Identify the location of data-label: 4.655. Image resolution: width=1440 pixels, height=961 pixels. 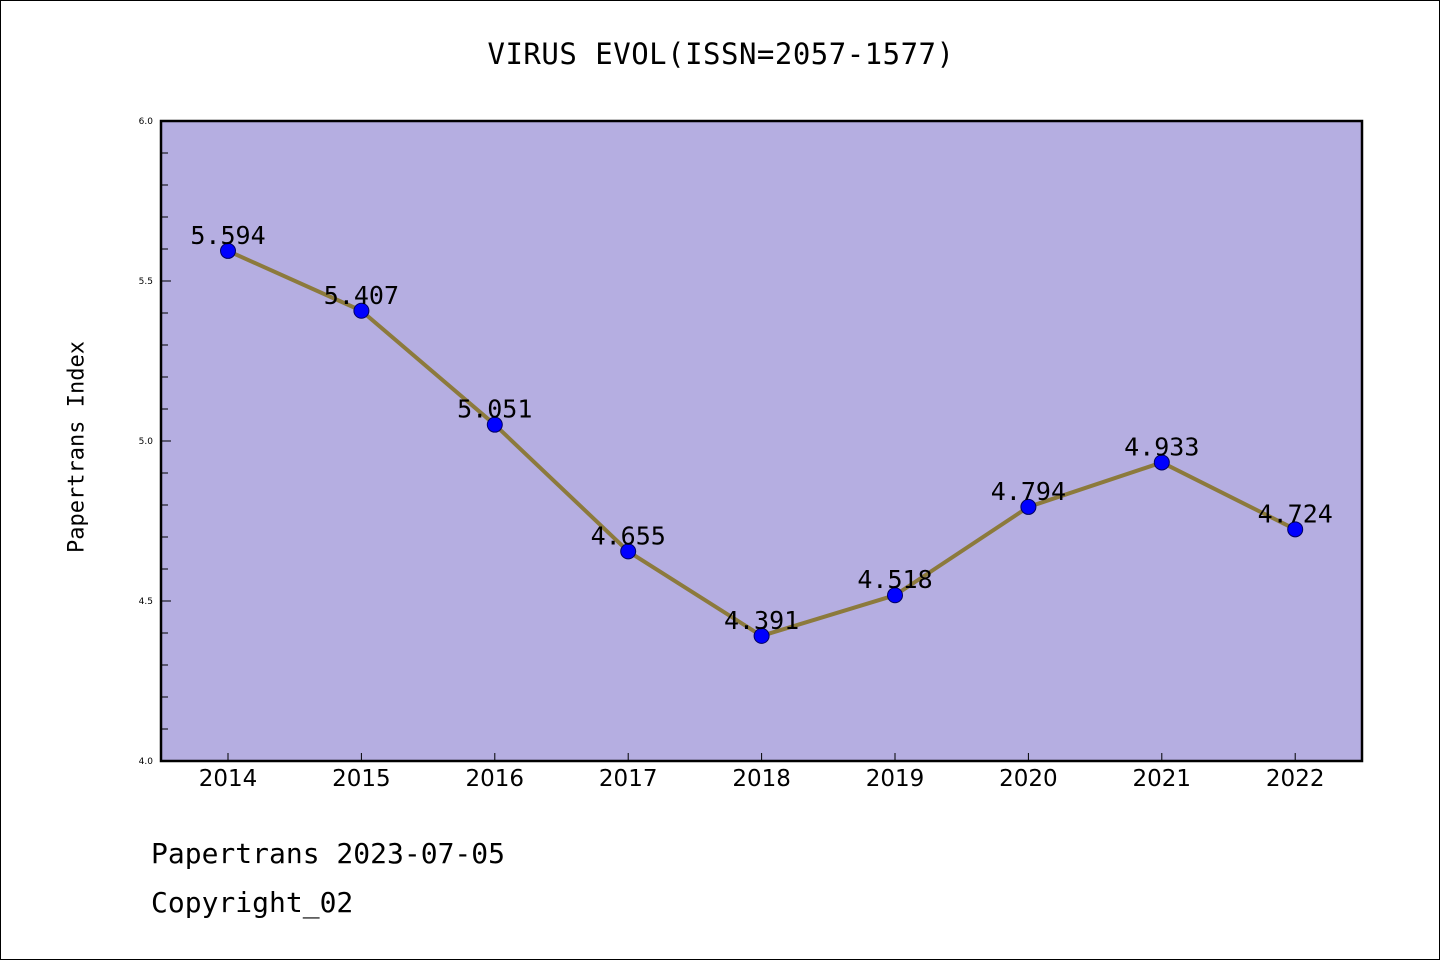
(628, 535).